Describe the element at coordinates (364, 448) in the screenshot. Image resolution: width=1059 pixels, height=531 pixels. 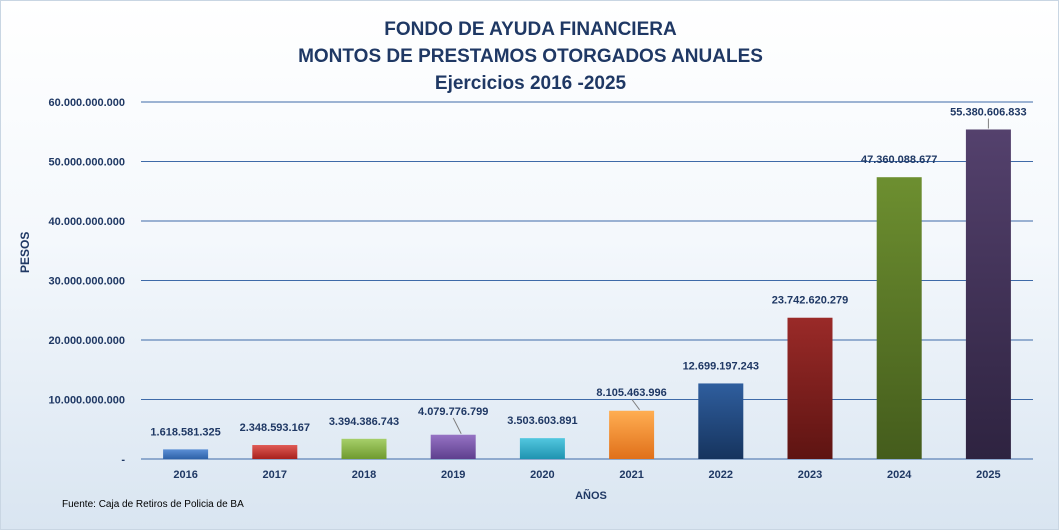
I see `bar-2018` at that location.